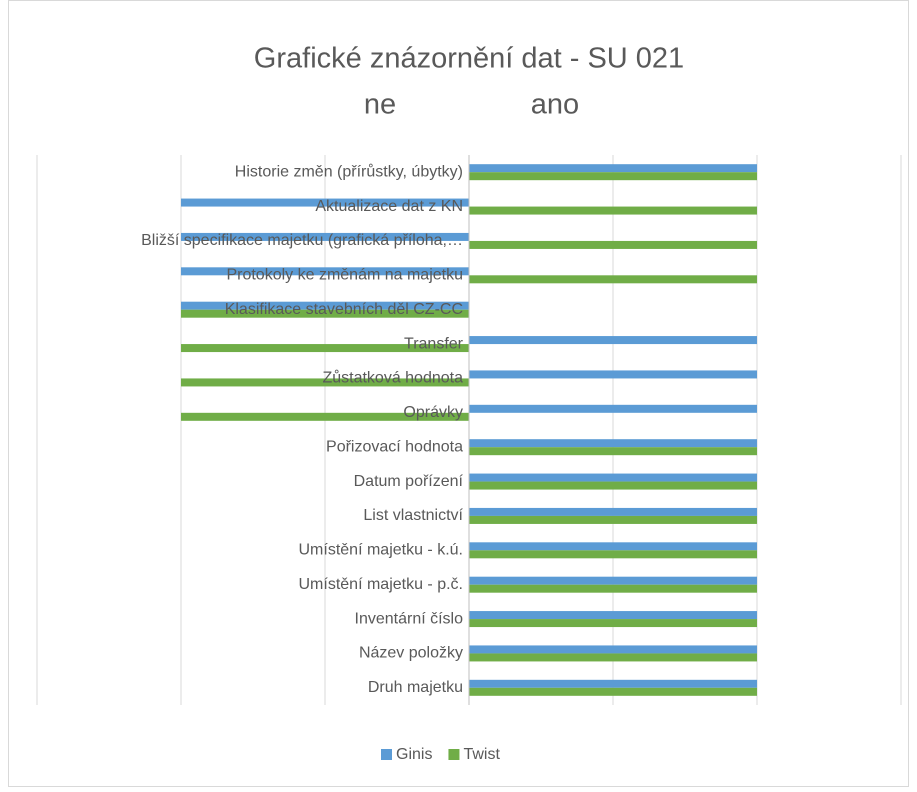  I want to click on y-tick-label: Aktualizace dat z KN, so click(389, 206).